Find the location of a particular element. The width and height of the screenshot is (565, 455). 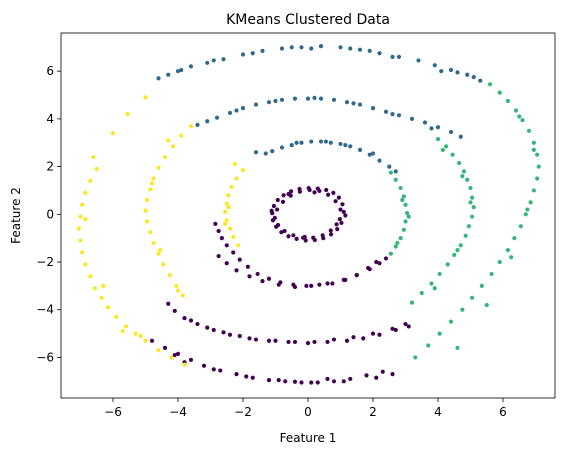

y-tick-label: −4 is located at coordinates (45, 310).